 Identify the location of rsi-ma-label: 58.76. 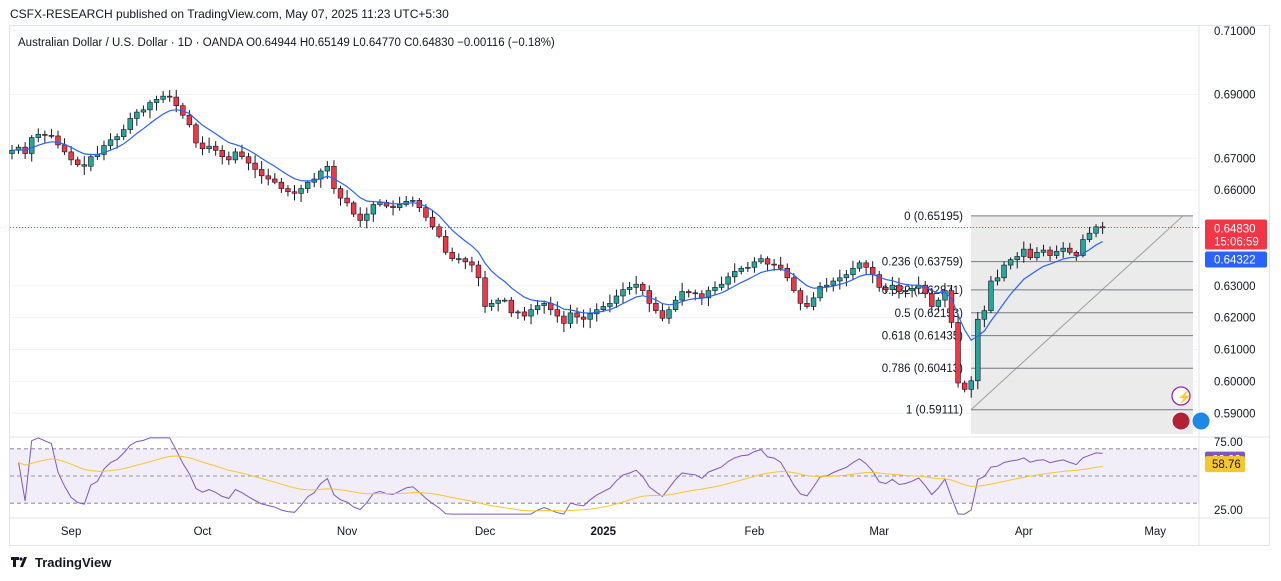
(1226, 465).